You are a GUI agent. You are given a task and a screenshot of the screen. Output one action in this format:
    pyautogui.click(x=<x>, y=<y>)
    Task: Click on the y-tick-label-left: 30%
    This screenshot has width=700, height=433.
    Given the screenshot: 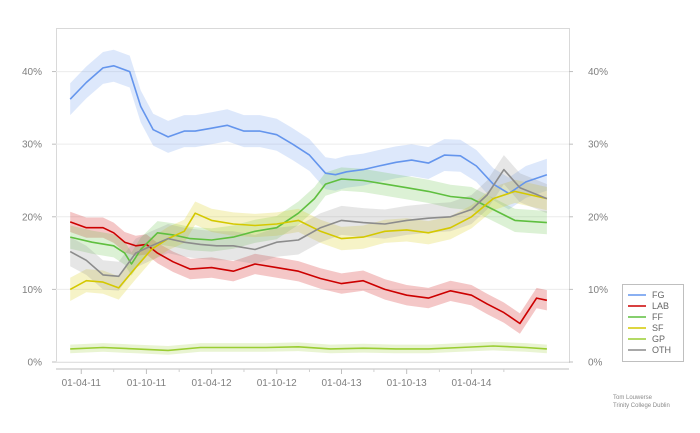 What is the action you would take?
    pyautogui.click(x=32, y=145)
    